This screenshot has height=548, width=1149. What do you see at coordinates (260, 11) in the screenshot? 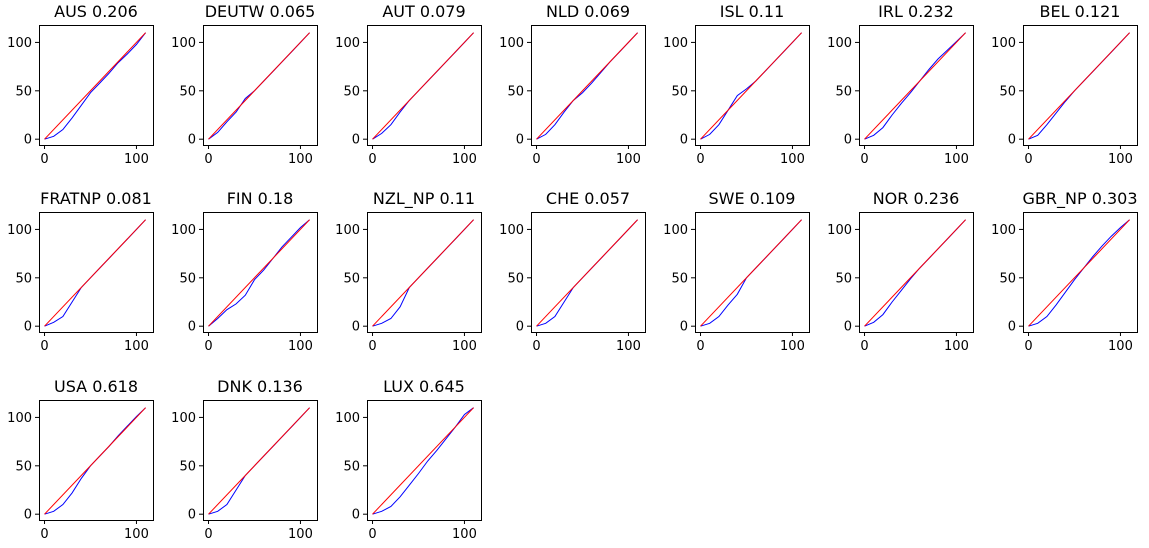
I see `subplot-title: DEUTW 0.065` at bounding box center [260, 11].